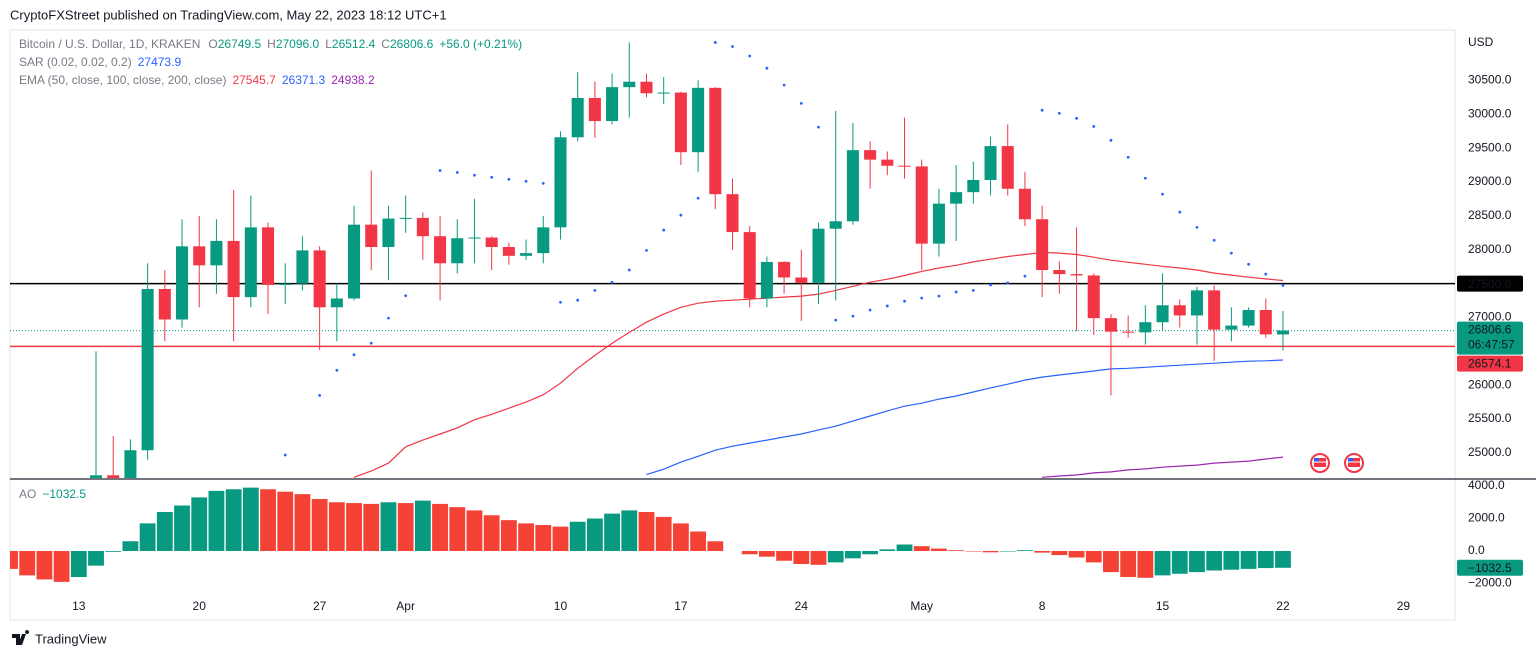 The width and height of the screenshot is (1536, 659). I want to click on x-tick-label: 24, so click(802, 606).